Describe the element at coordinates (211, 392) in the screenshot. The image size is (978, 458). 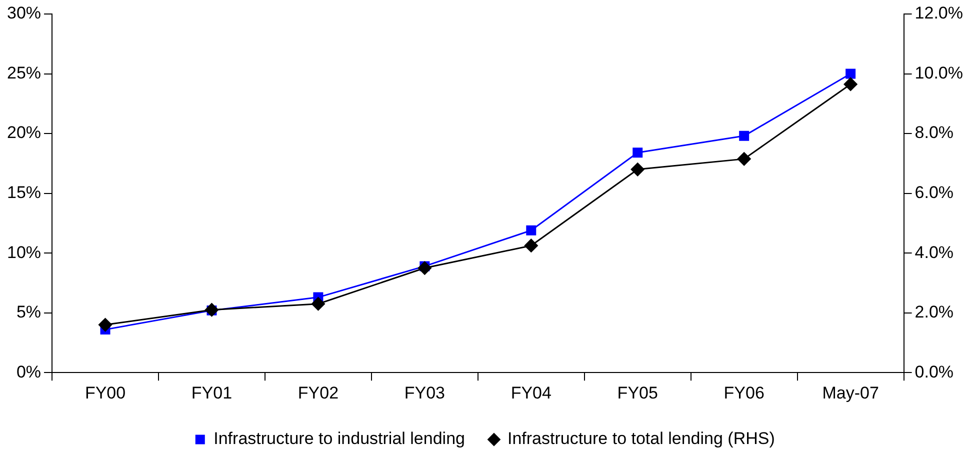
I see `x-tick-label: FY01` at that location.